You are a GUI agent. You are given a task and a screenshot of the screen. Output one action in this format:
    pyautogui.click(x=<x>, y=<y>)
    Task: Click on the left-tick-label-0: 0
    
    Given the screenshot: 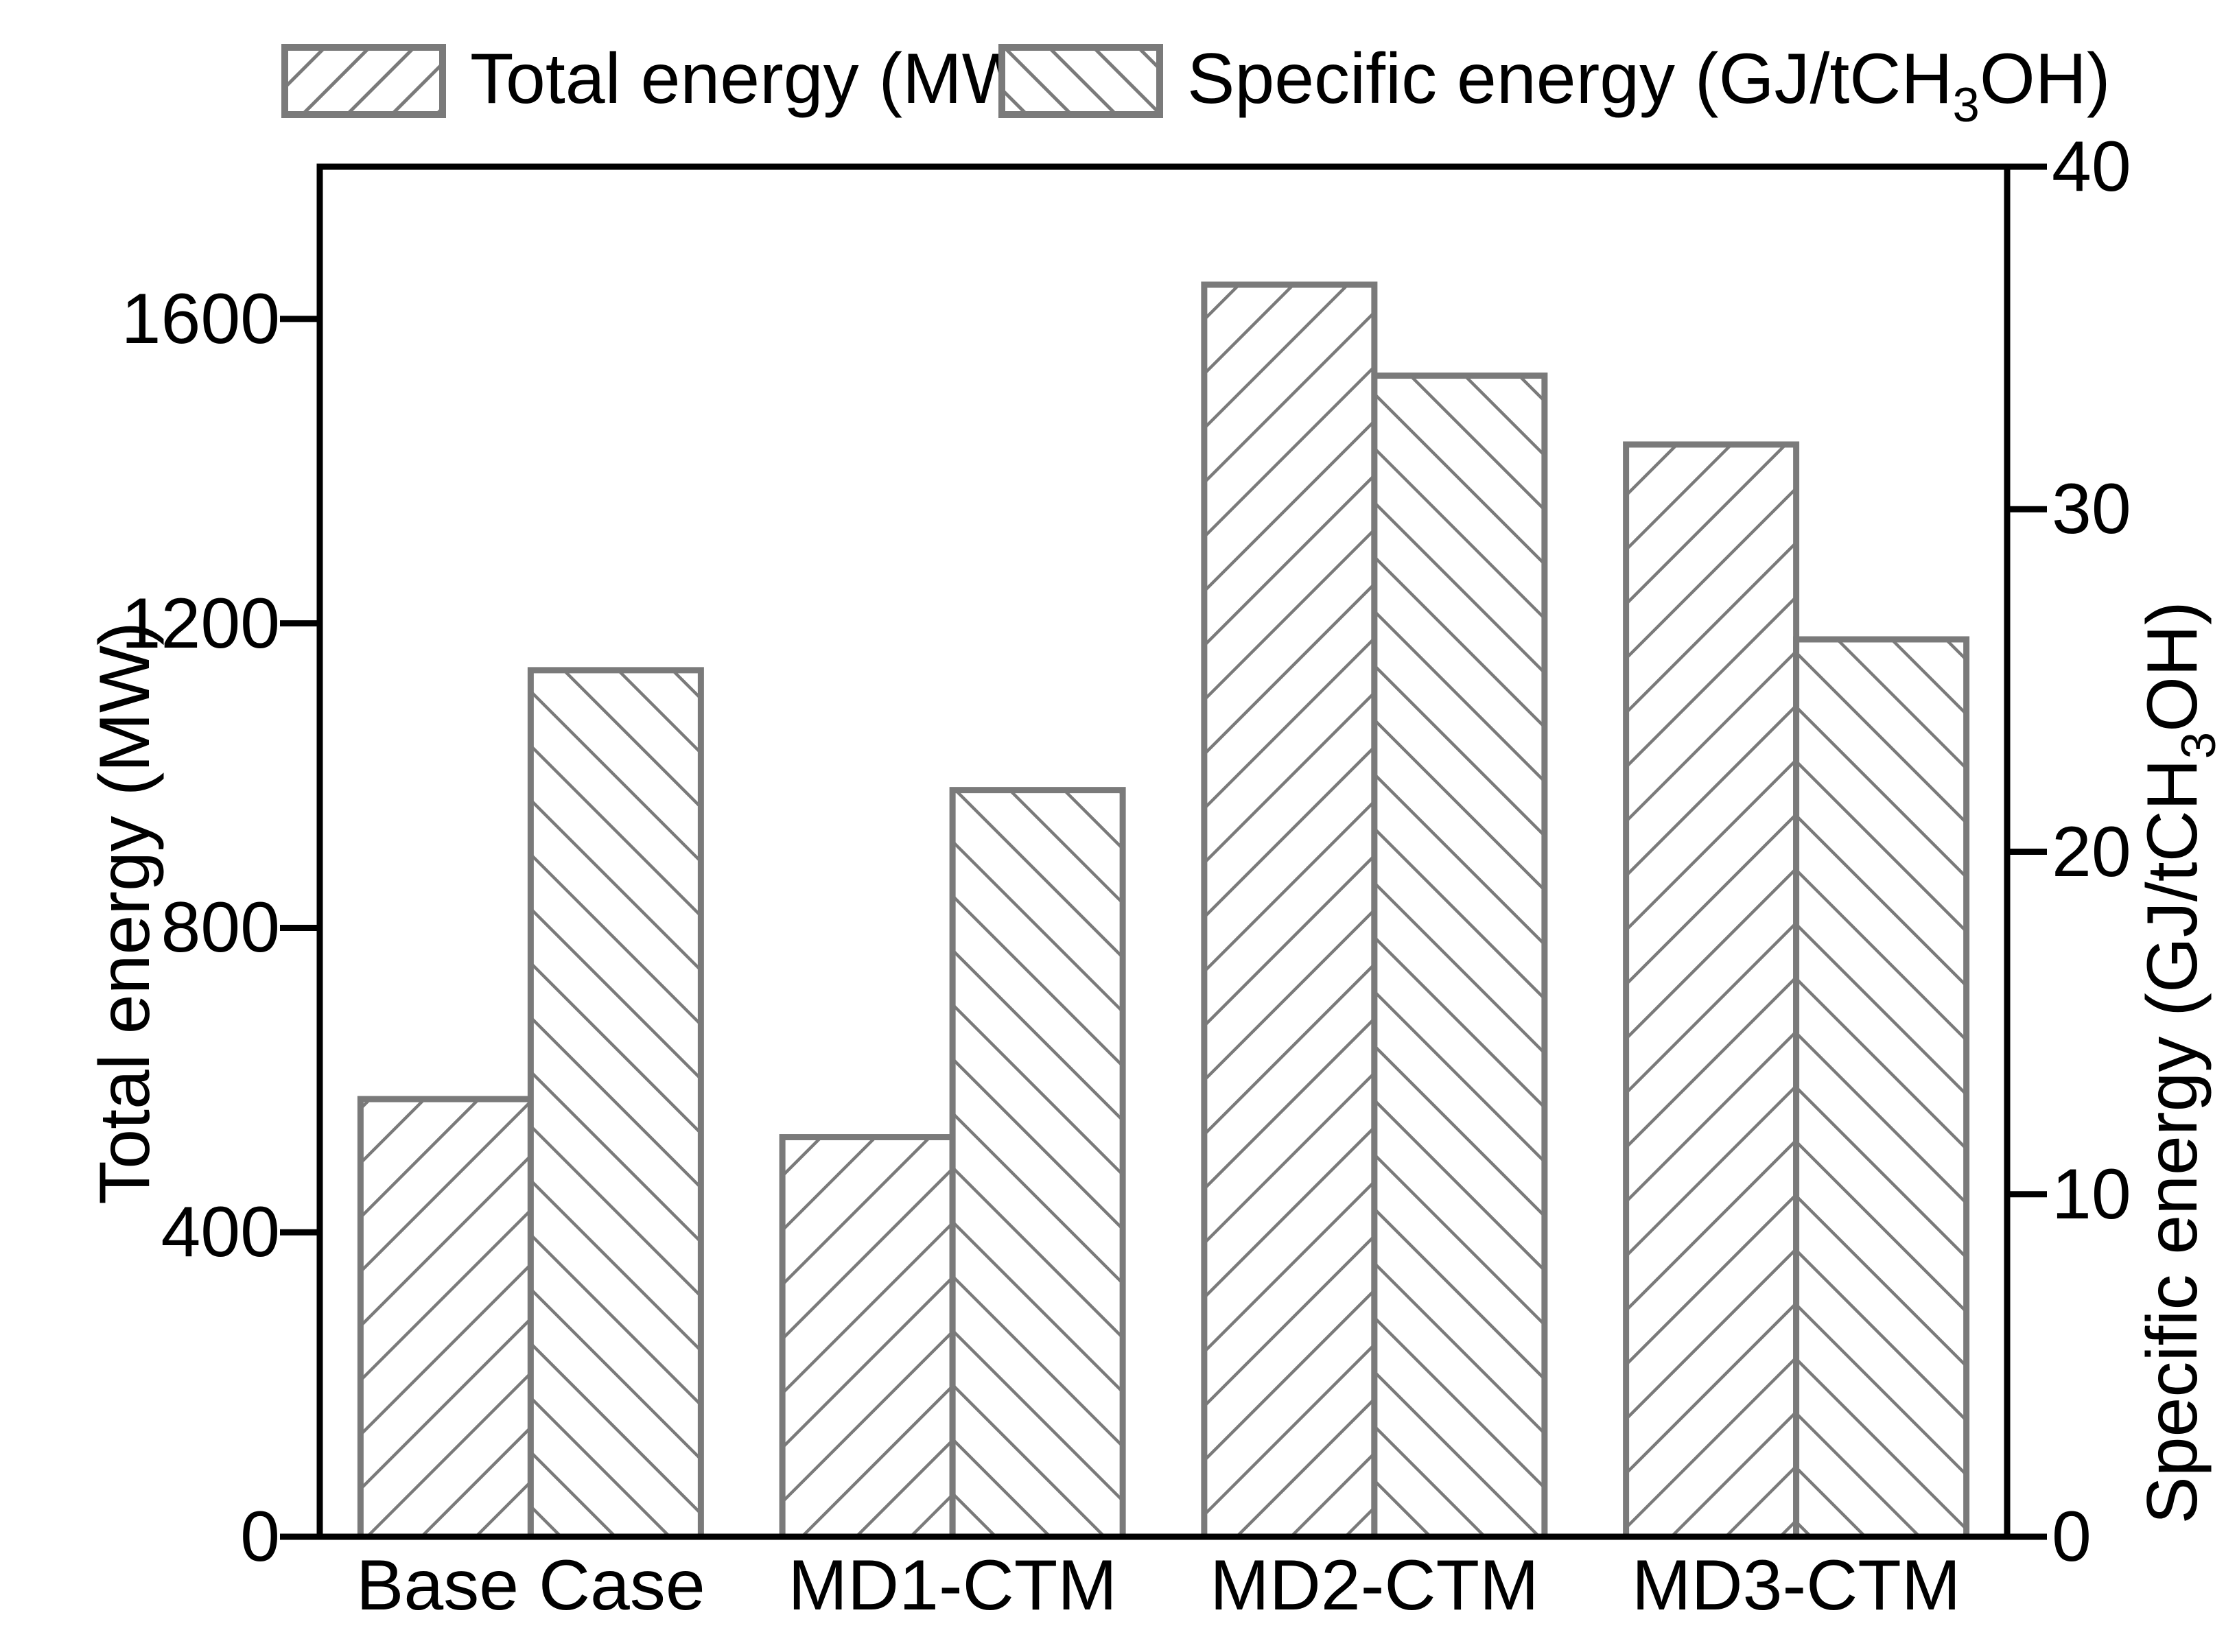 What is the action you would take?
    pyautogui.click(x=260, y=1537)
    